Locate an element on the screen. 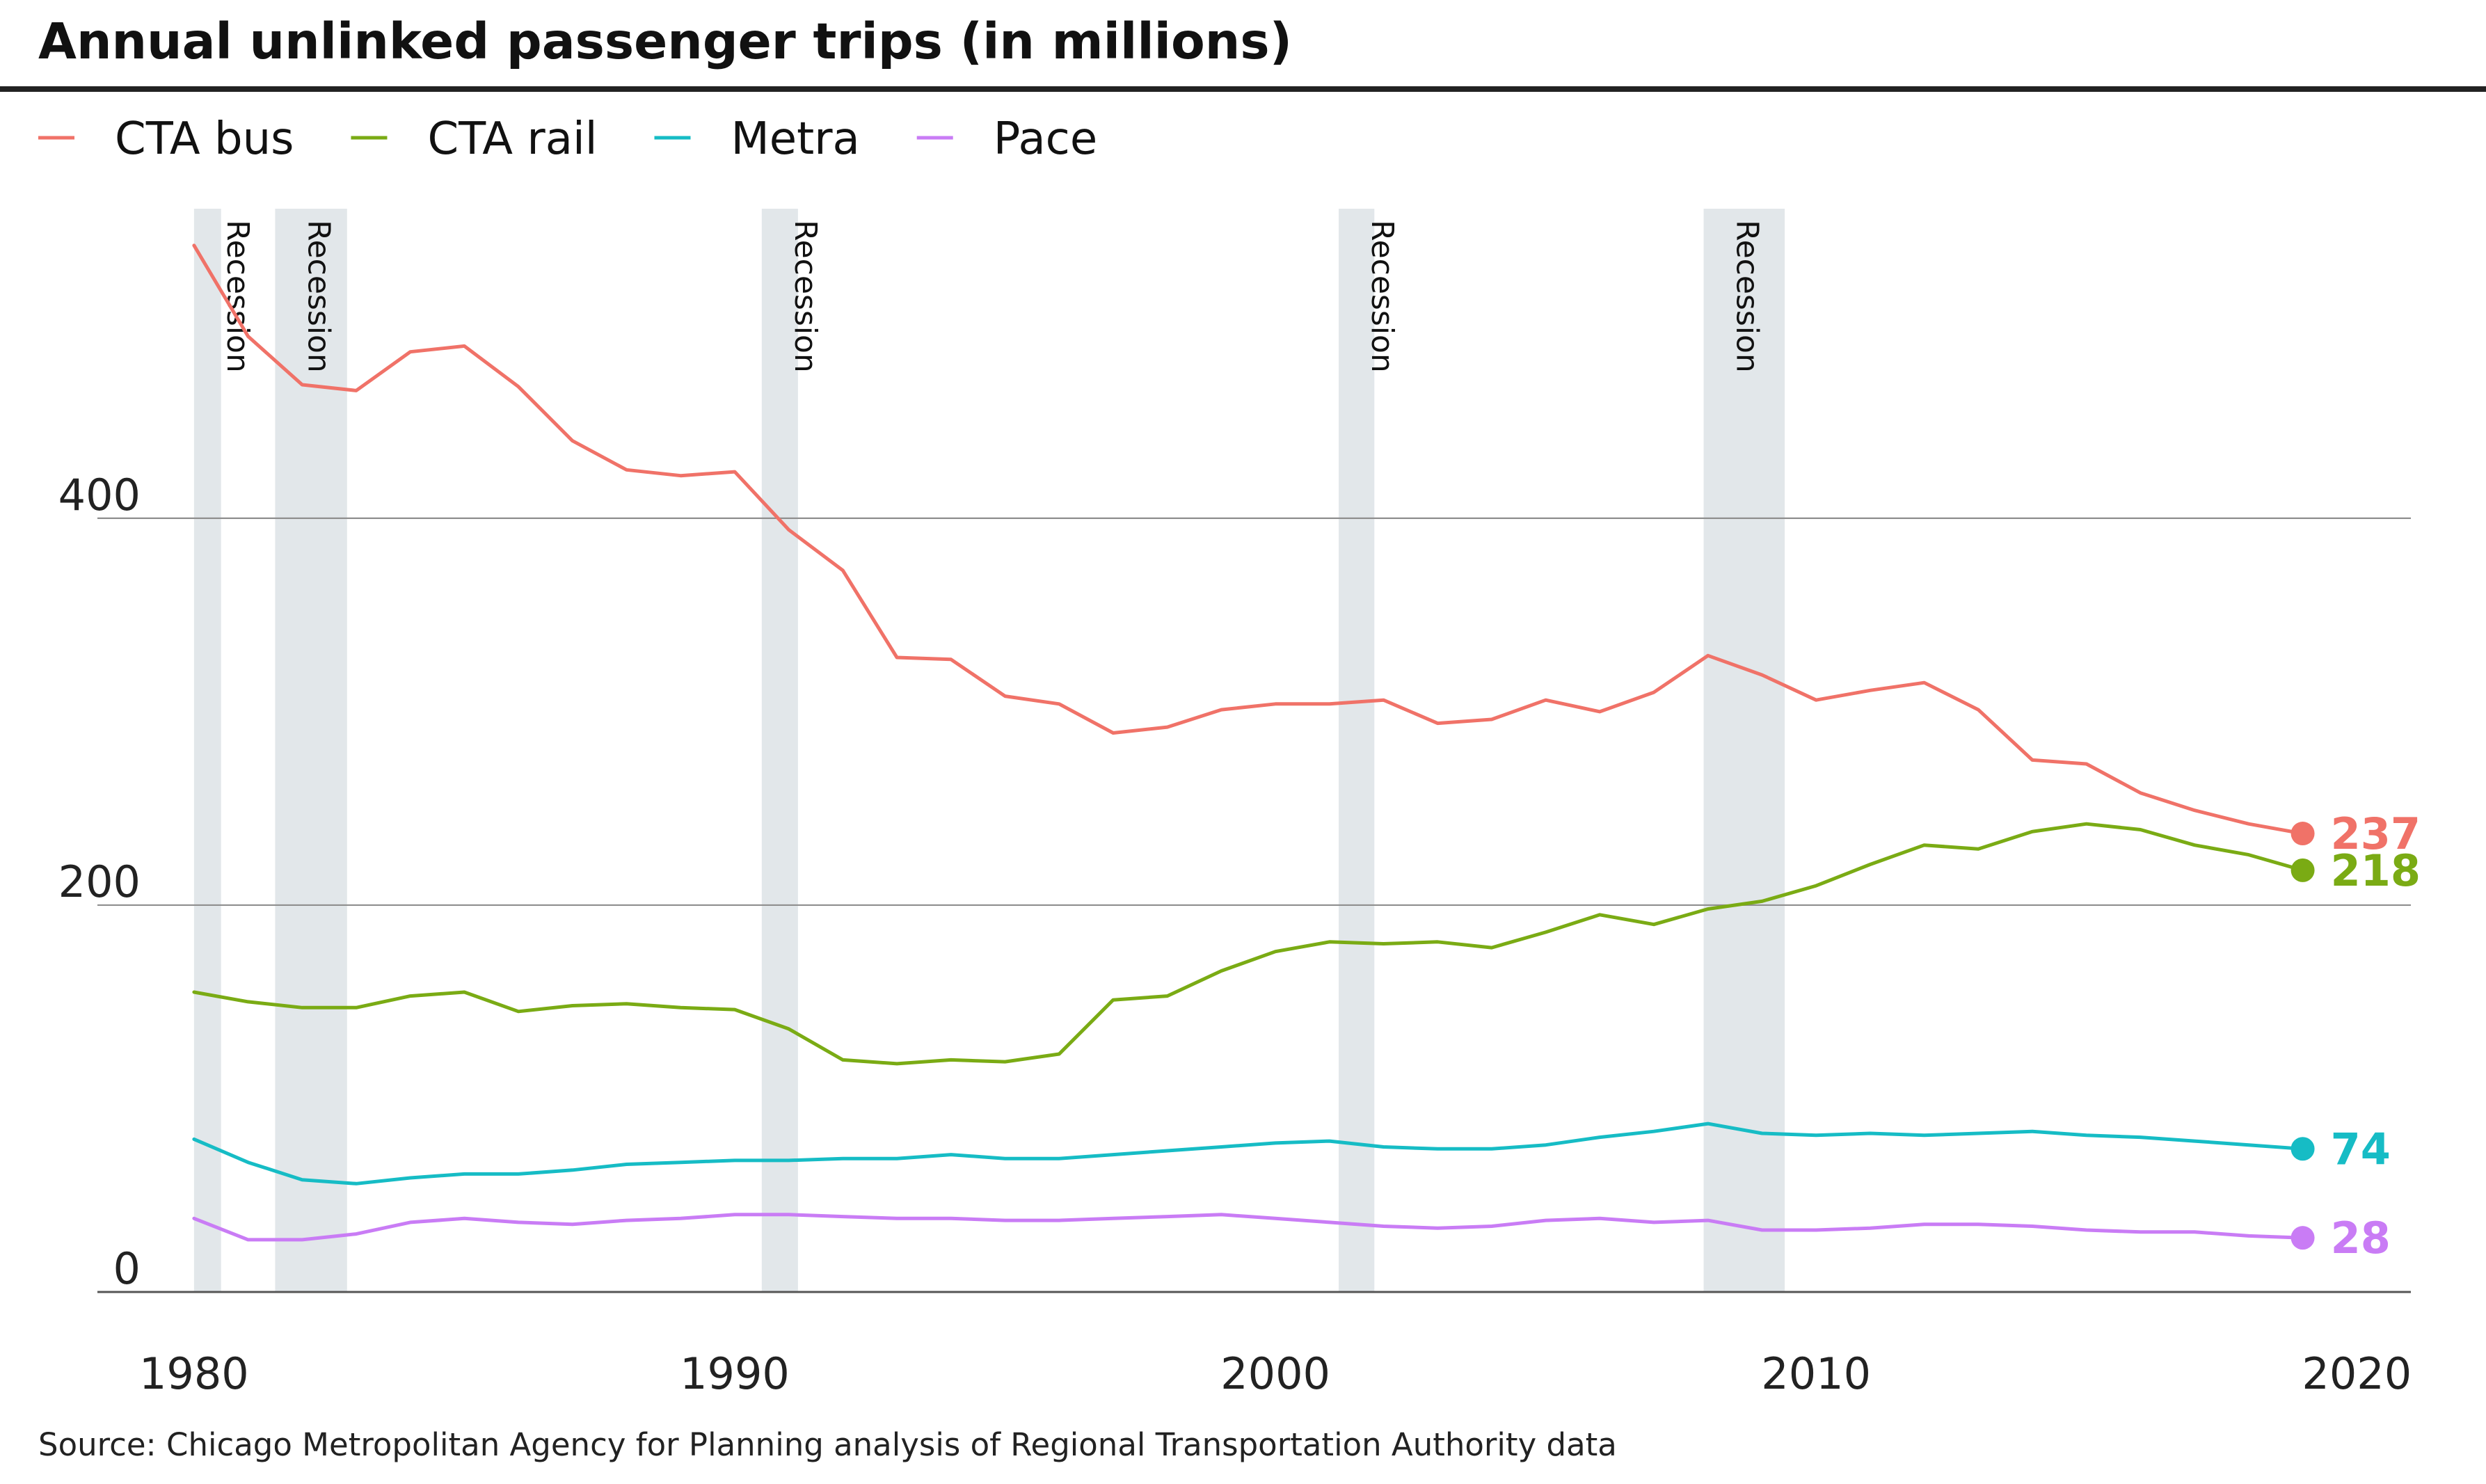  end-marker-metra is located at coordinates (2302, 1149).